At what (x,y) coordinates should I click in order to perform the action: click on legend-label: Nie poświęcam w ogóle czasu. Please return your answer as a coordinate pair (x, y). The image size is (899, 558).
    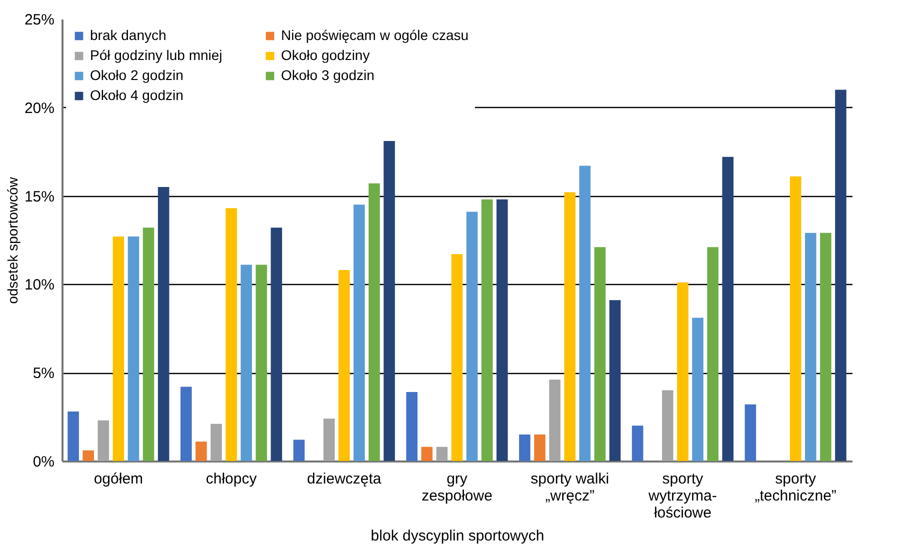
    Looking at the image, I should click on (375, 35).